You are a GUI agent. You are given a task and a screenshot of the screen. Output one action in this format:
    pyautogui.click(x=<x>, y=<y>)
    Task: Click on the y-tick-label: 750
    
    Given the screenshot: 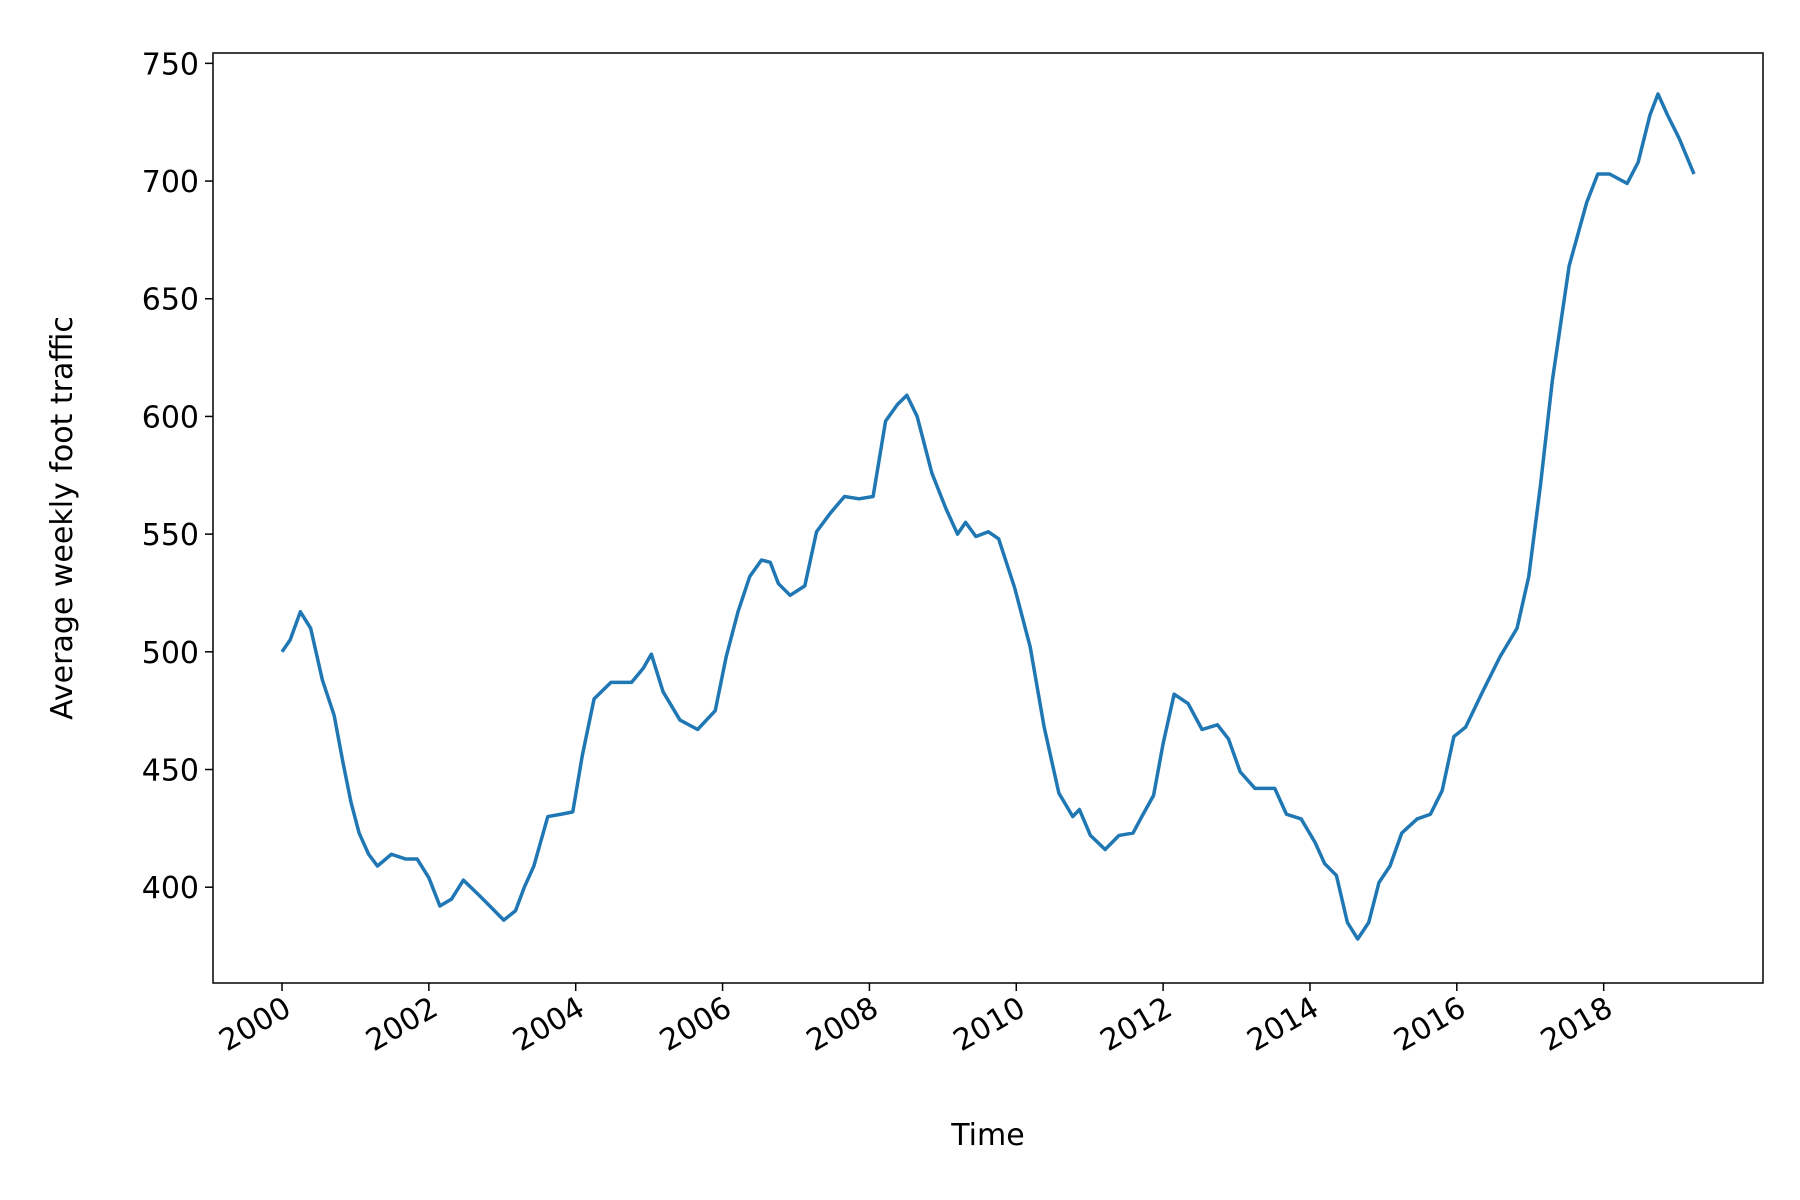 What is the action you would take?
    pyautogui.click(x=170, y=64)
    